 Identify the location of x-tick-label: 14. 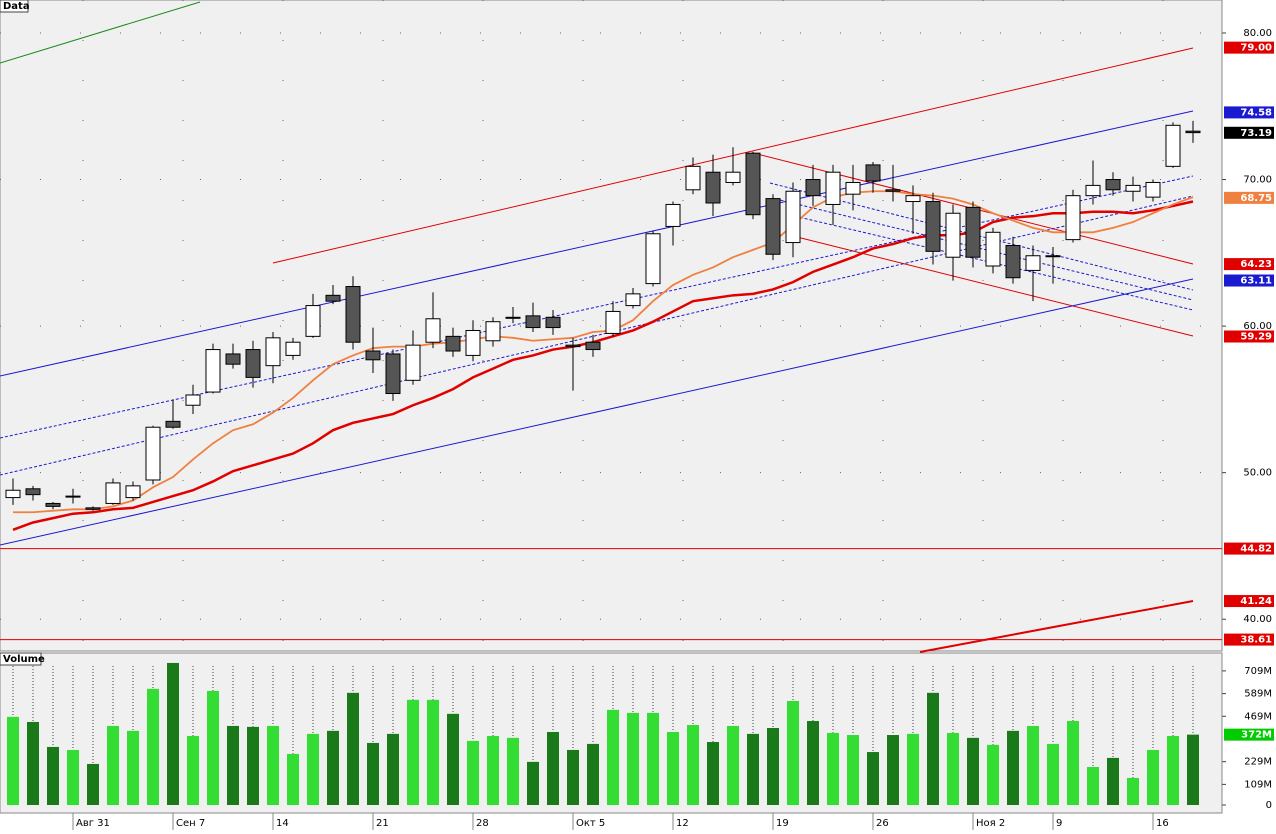
(282, 823).